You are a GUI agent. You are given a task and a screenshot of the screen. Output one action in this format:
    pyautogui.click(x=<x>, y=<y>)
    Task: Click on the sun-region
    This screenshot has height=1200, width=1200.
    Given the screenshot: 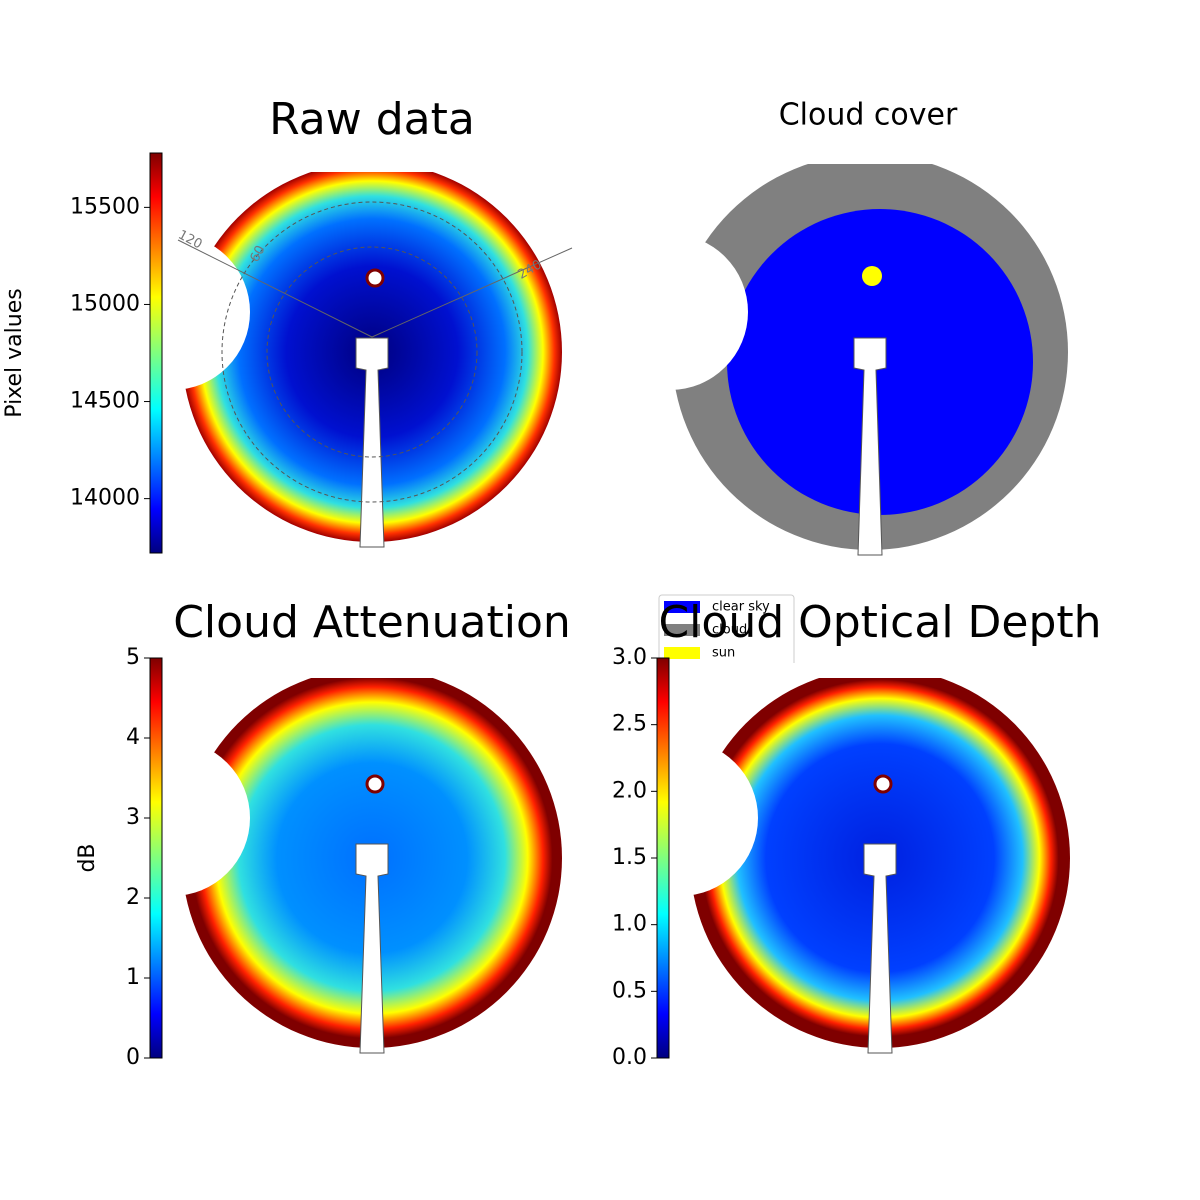 What is the action you would take?
    pyautogui.click(x=872, y=276)
    